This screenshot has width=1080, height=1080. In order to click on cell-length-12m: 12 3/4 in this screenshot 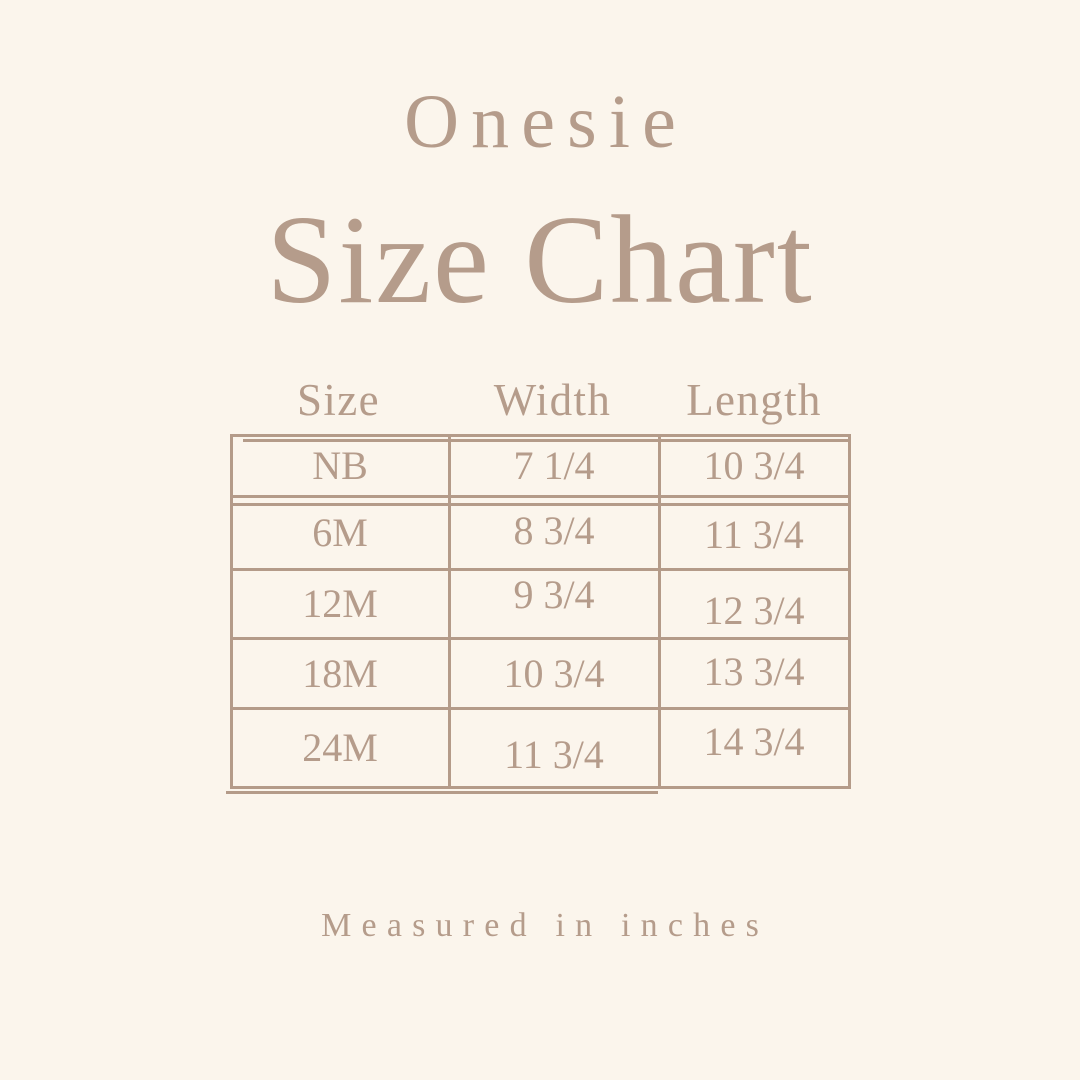, I will do `click(752, 604)`.